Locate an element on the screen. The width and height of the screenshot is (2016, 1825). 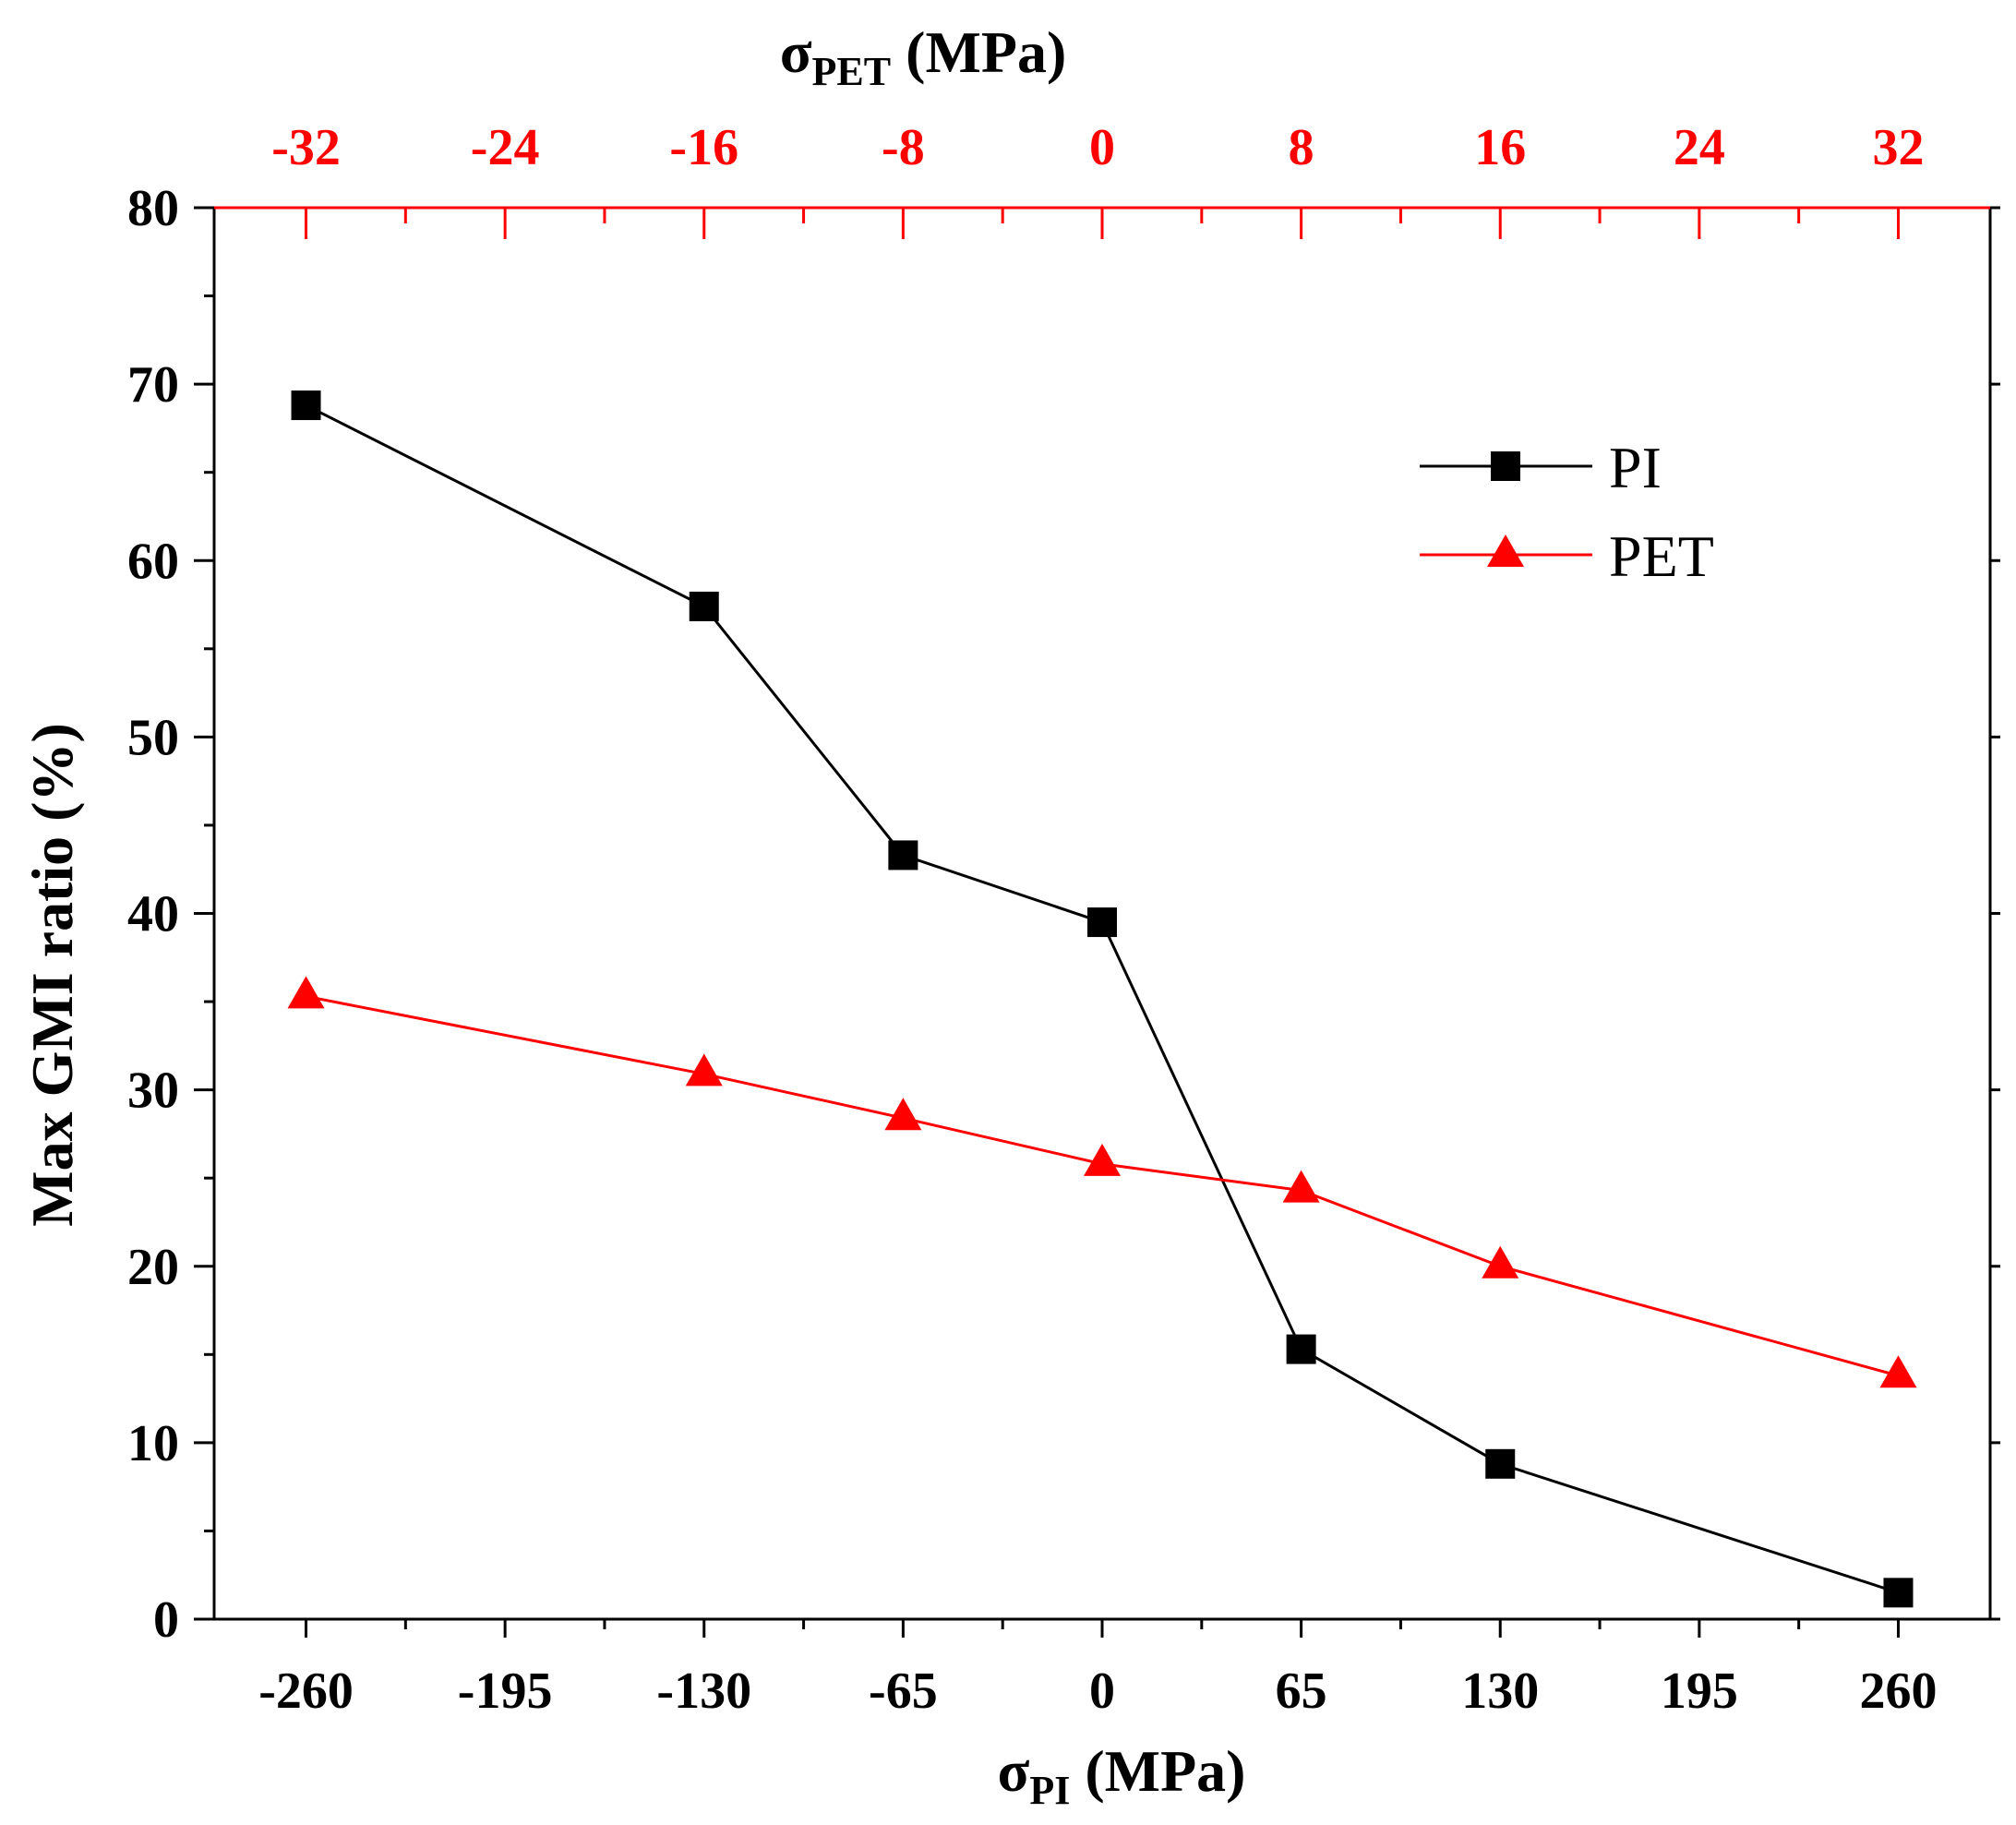
bottom-tick-label: -260 is located at coordinates (306, 1691).